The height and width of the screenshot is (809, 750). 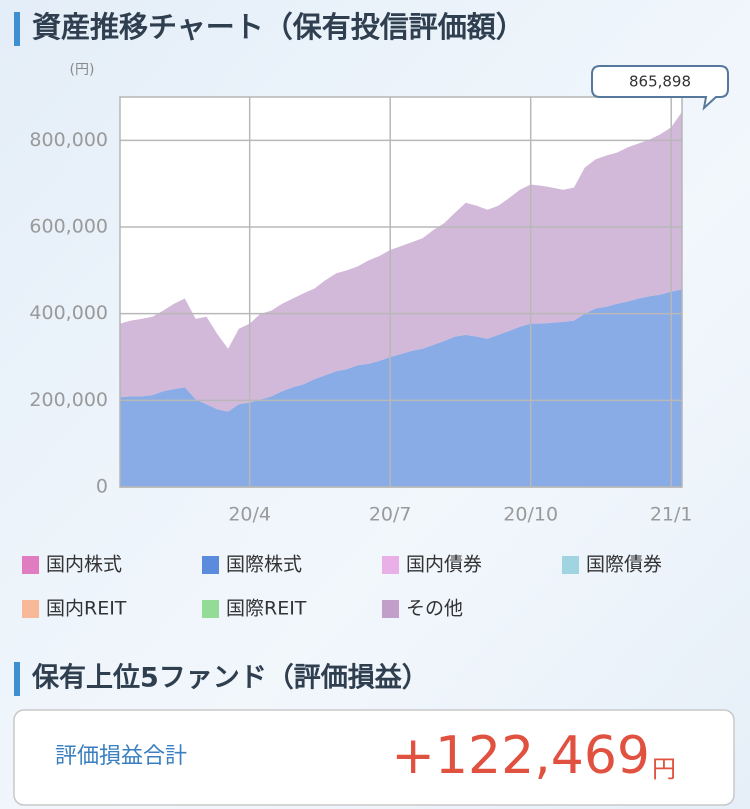 I want to click on page-title: 資産推移チャート（保有投信評価額）, so click(x=278, y=27).